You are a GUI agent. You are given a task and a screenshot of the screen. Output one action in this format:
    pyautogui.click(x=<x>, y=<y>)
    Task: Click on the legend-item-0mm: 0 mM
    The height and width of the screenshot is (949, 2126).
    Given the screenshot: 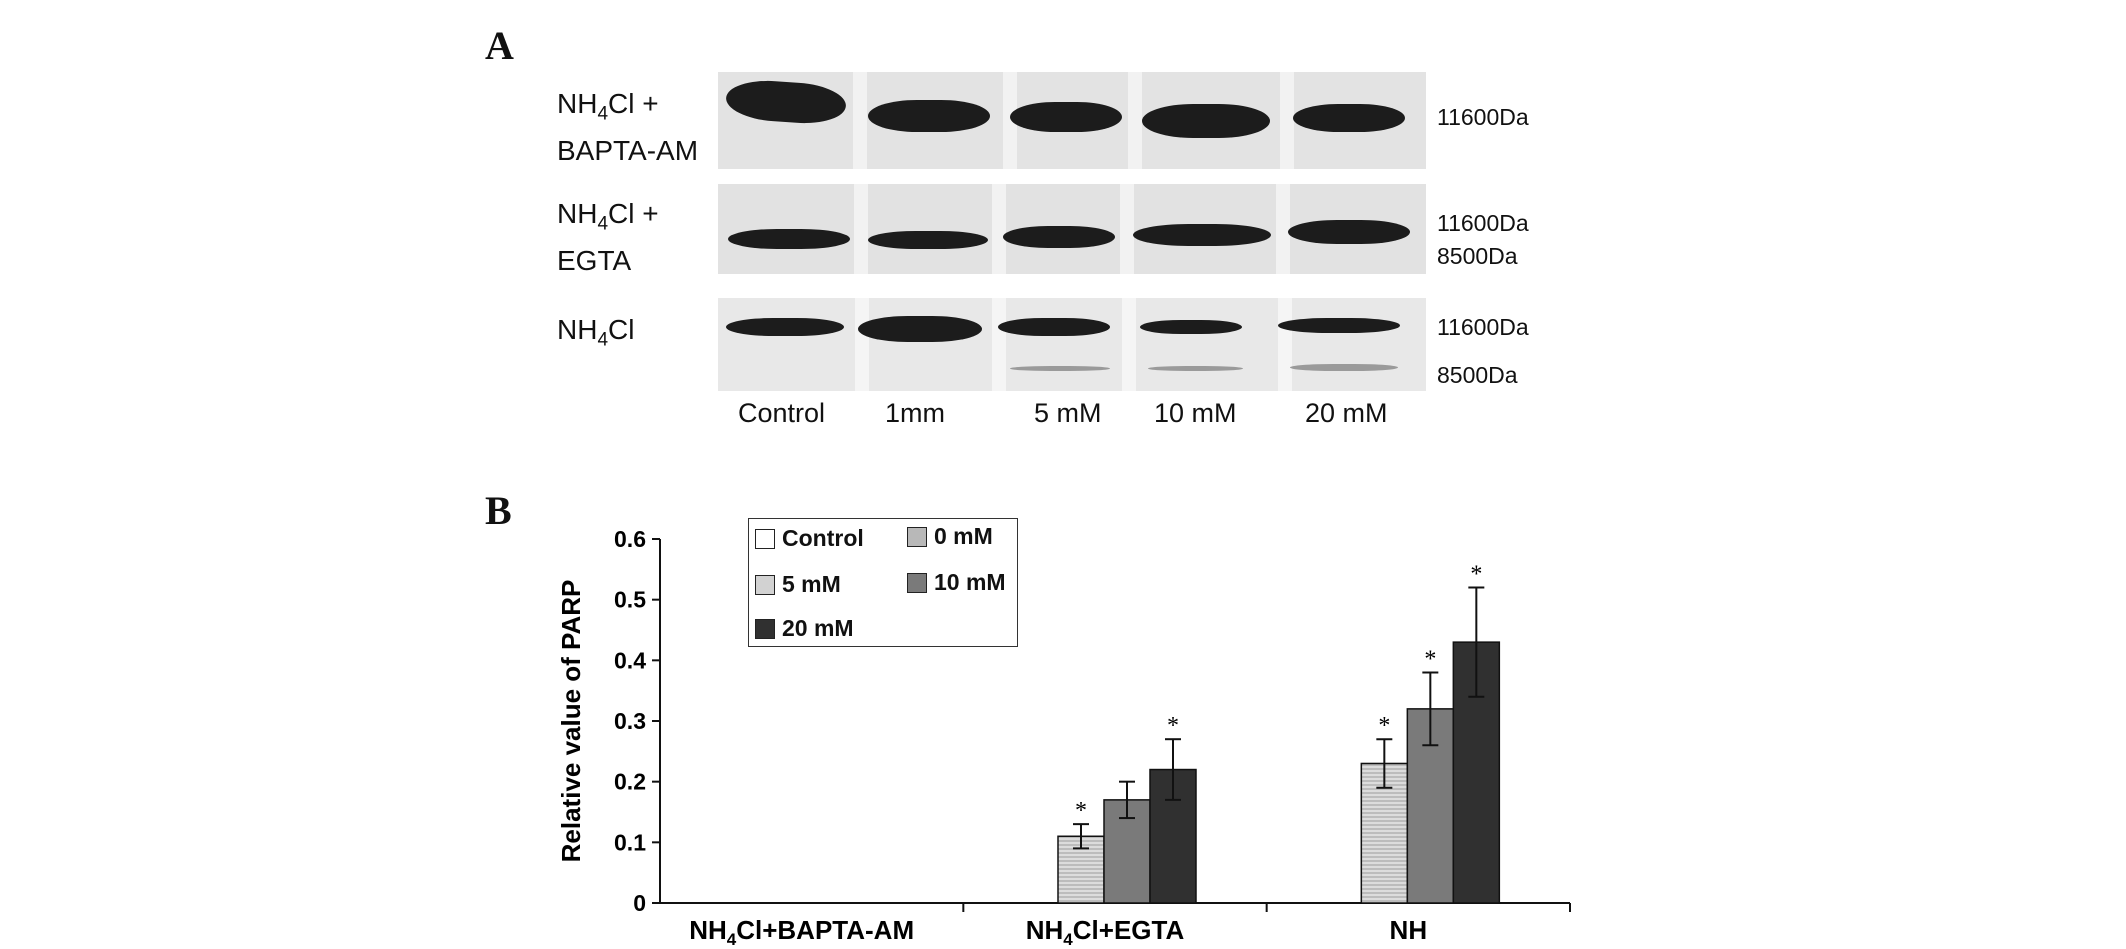 What is the action you would take?
    pyautogui.click(x=950, y=536)
    